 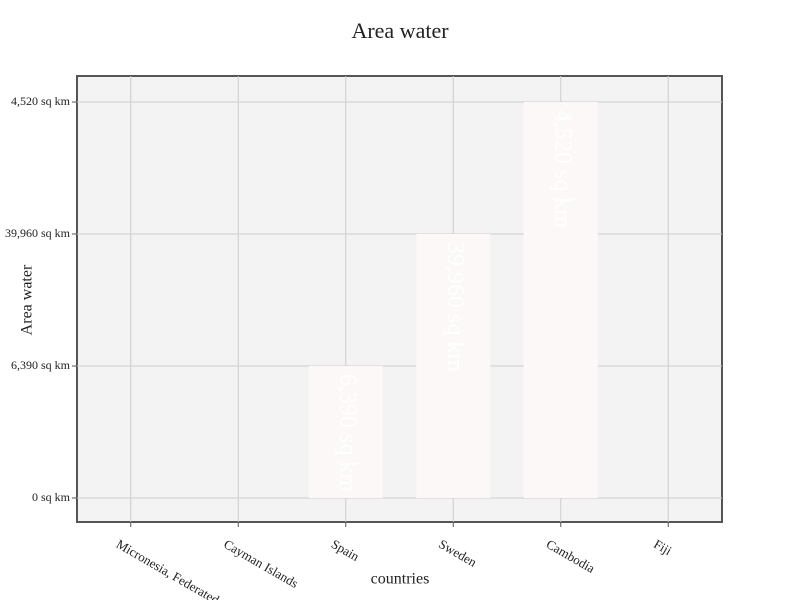 What do you see at coordinates (562, 169) in the screenshot?
I see `value-label: 4,520 sq km` at bounding box center [562, 169].